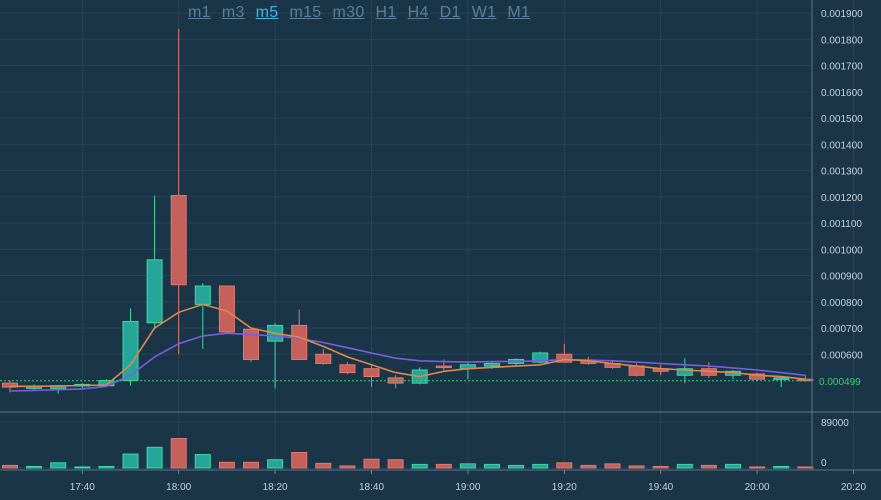 The image size is (881, 500). What do you see at coordinates (842, 355) in the screenshot?
I see `price-tick-label: 0.000600` at bounding box center [842, 355].